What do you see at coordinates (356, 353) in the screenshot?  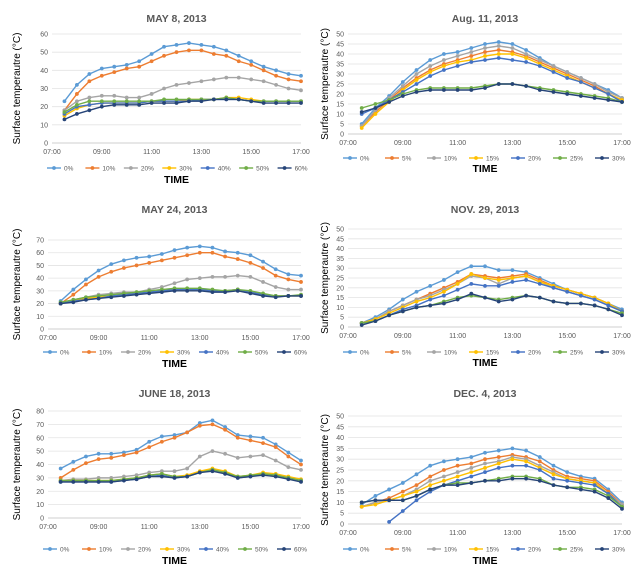 I see `legend-item: 0%` at bounding box center [356, 353].